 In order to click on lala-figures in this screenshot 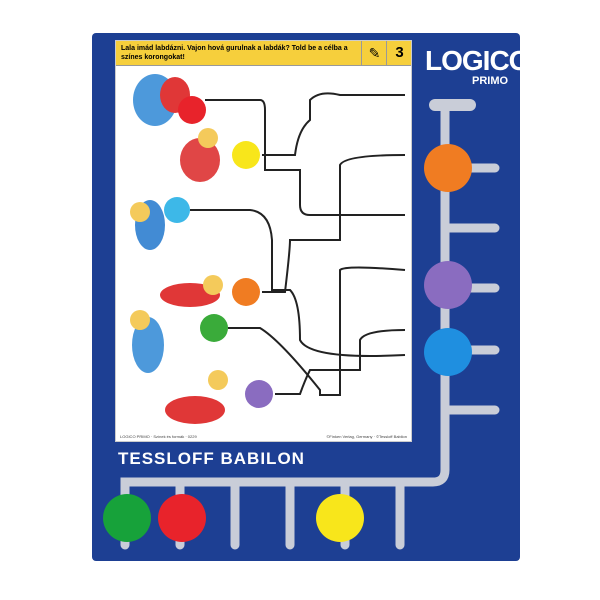, I will do `click(179, 249)`.